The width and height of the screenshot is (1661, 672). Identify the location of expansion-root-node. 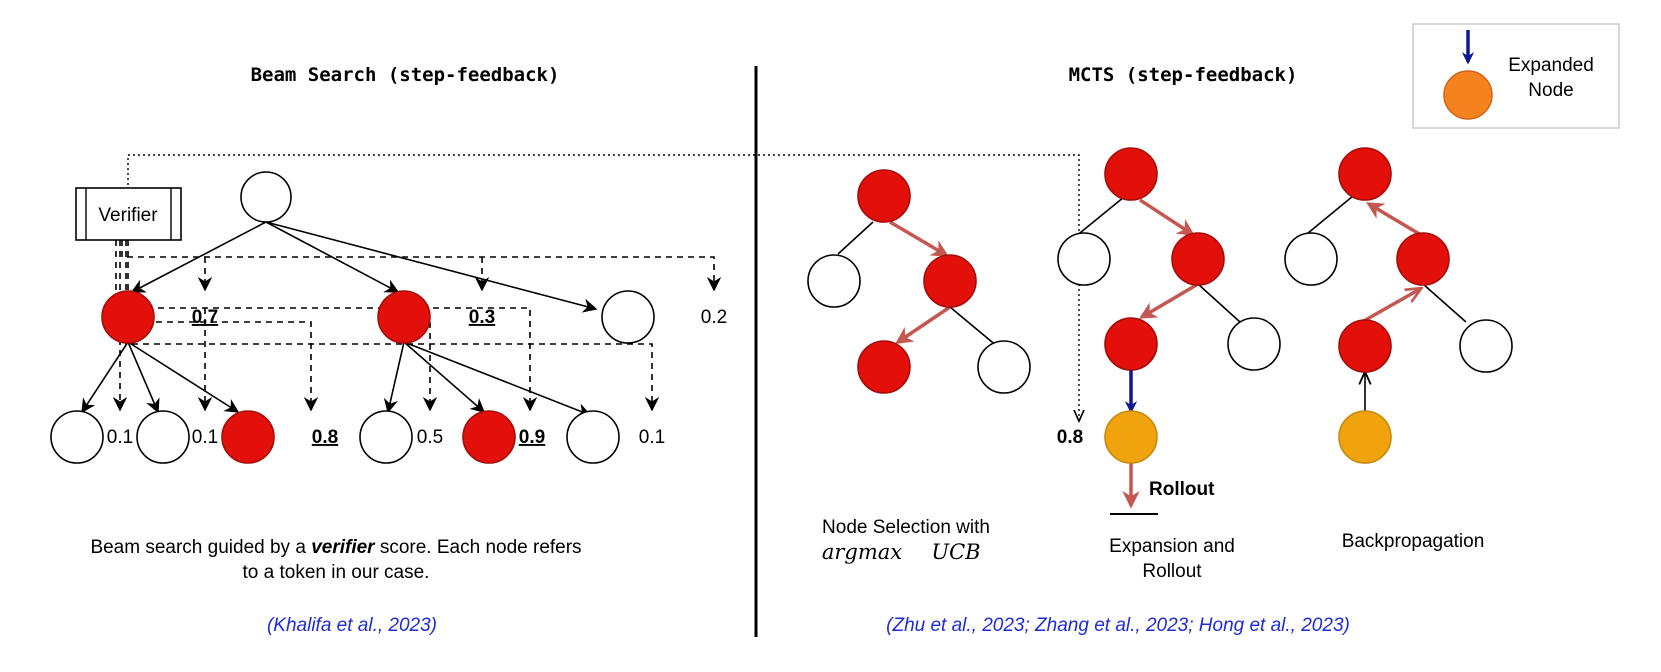
(1131, 174).